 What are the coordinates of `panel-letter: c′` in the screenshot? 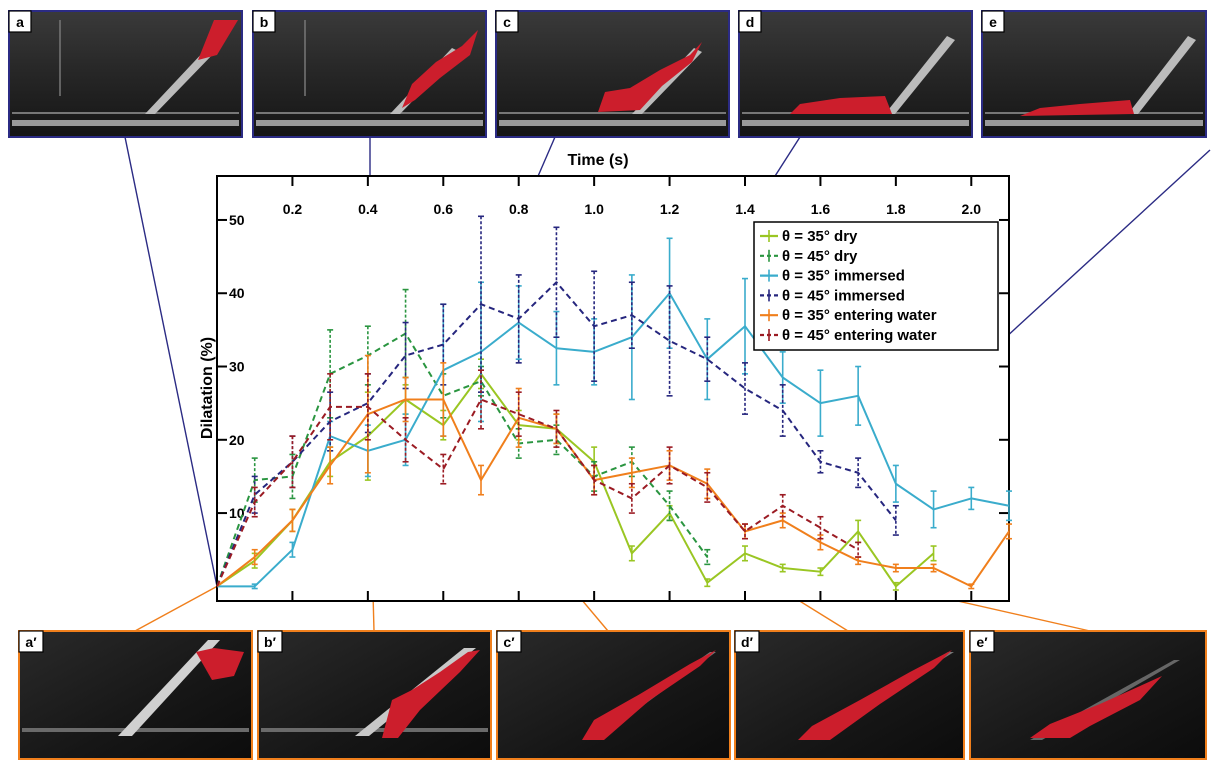 It's located at (509, 642).